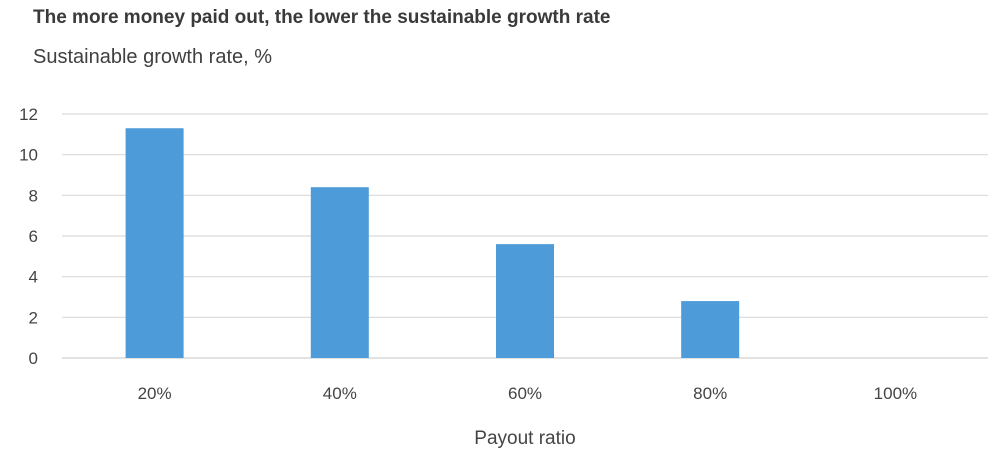 The image size is (994, 453). Describe the element at coordinates (28, 114) in the screenshot. I see `y-tick-label: 12` at that location.